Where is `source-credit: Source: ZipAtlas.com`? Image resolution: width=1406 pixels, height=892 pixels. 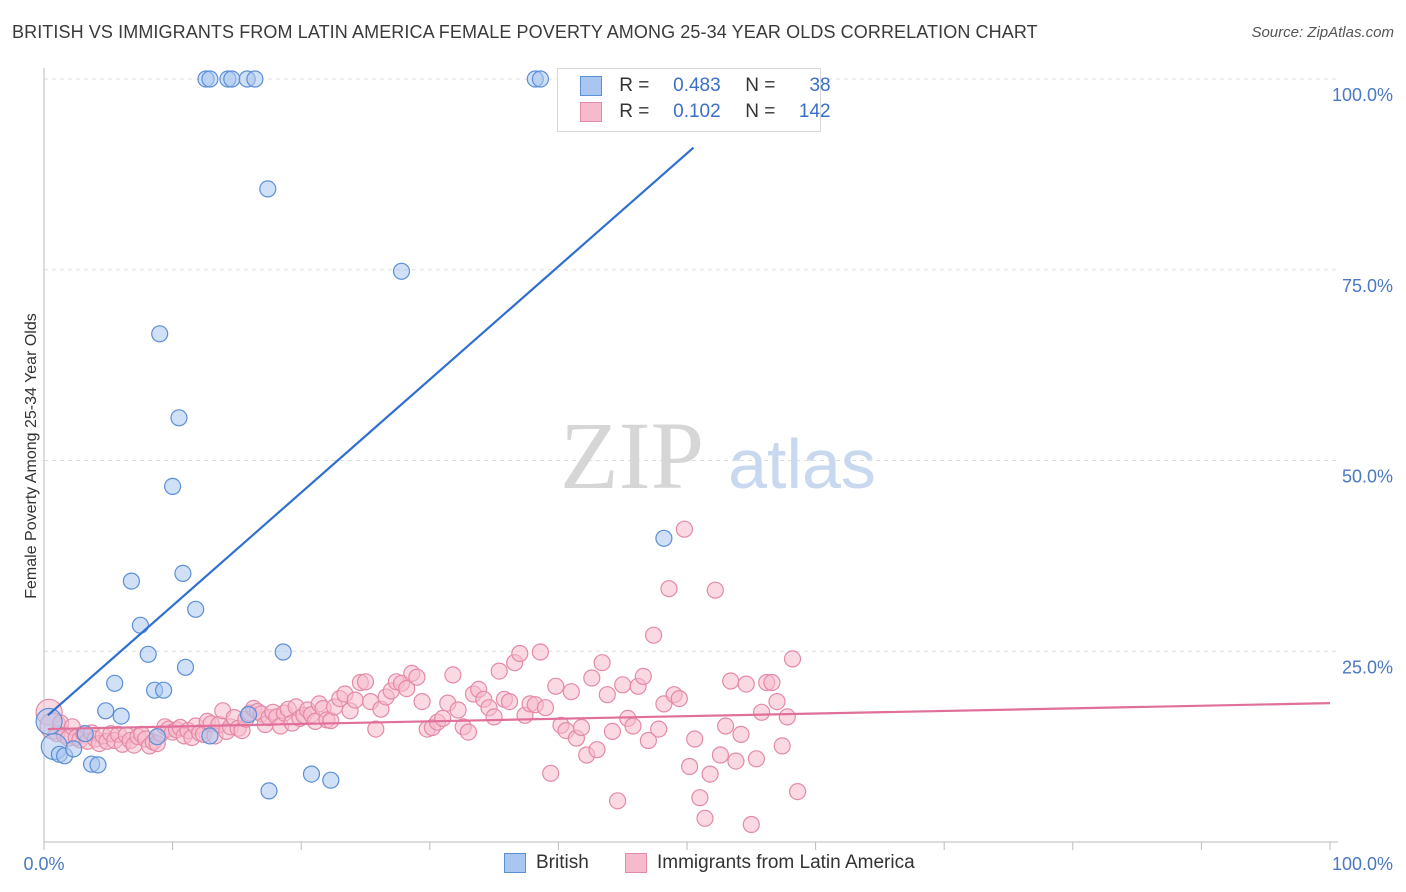 source-credit: Source: ZipAtlas.com is located at coordinates (1322, 32).